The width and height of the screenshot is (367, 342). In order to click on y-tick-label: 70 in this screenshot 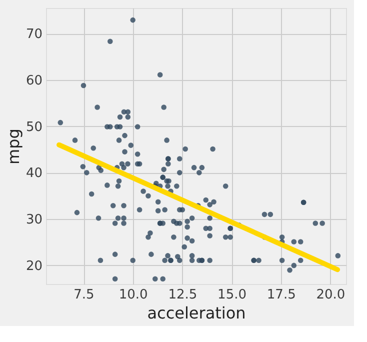, I will do `click(34, 34)`.